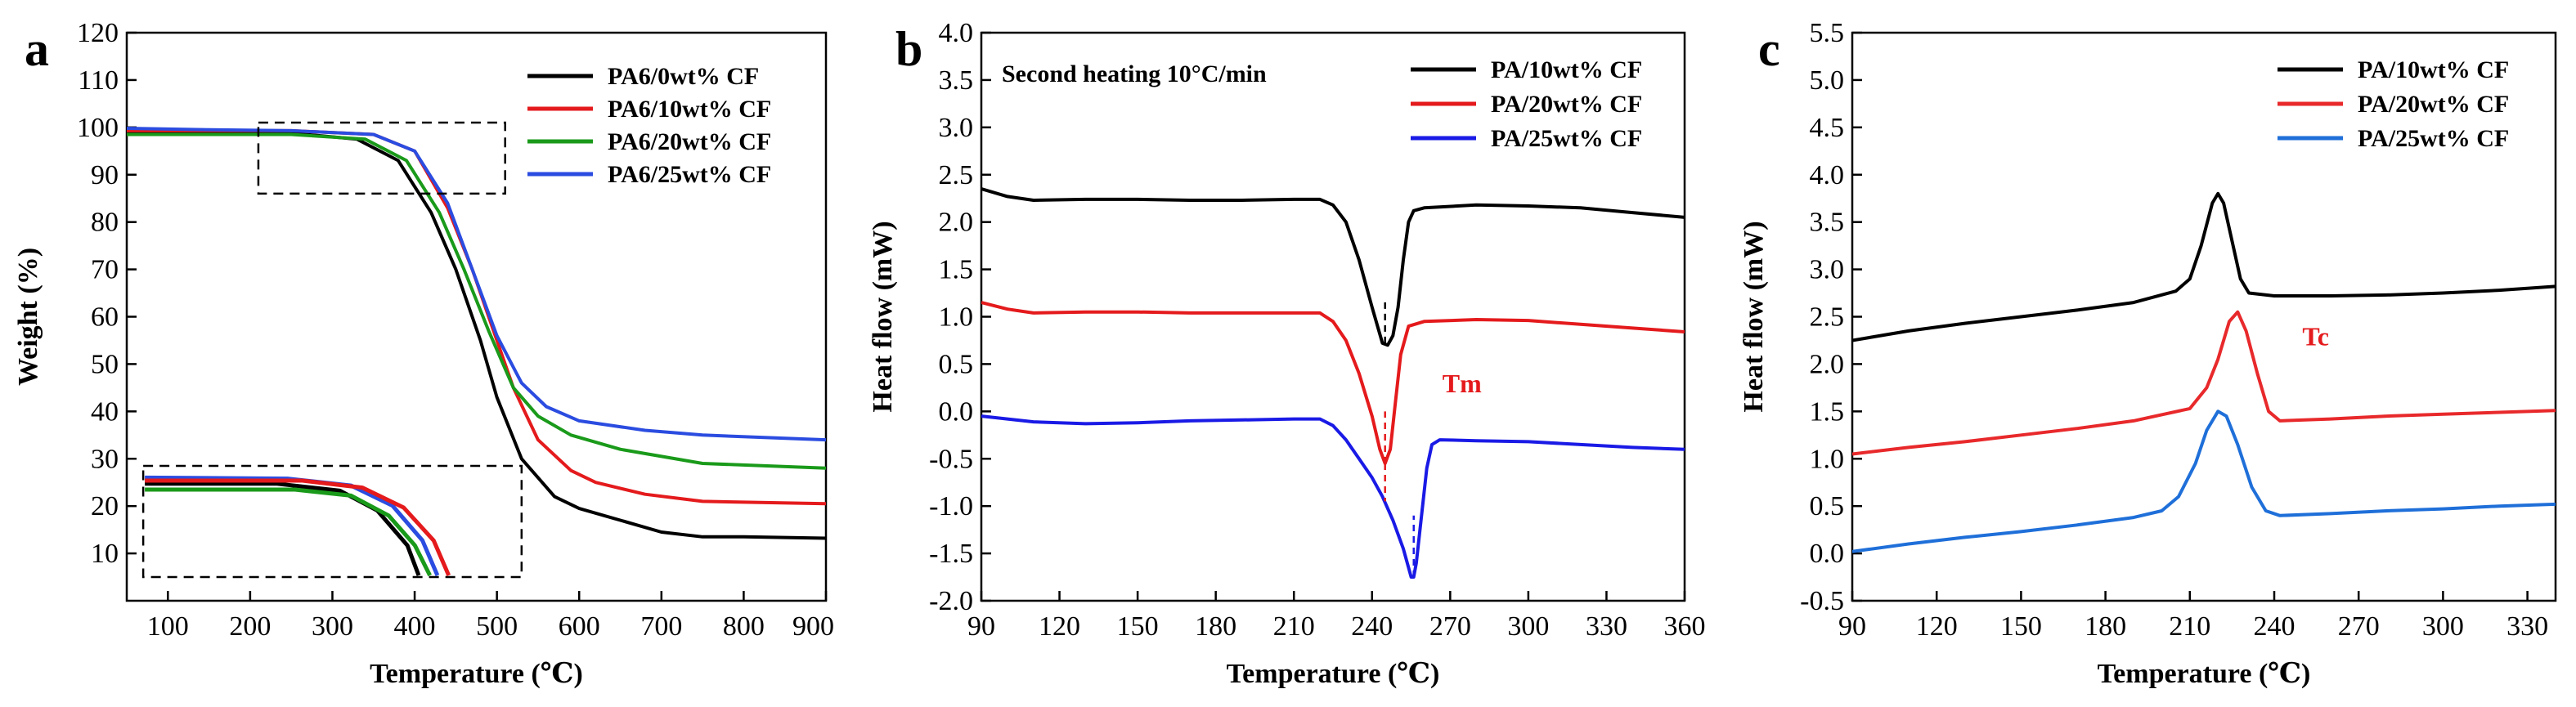  I want to click on y-tick-label: 100, so click(98, 128).